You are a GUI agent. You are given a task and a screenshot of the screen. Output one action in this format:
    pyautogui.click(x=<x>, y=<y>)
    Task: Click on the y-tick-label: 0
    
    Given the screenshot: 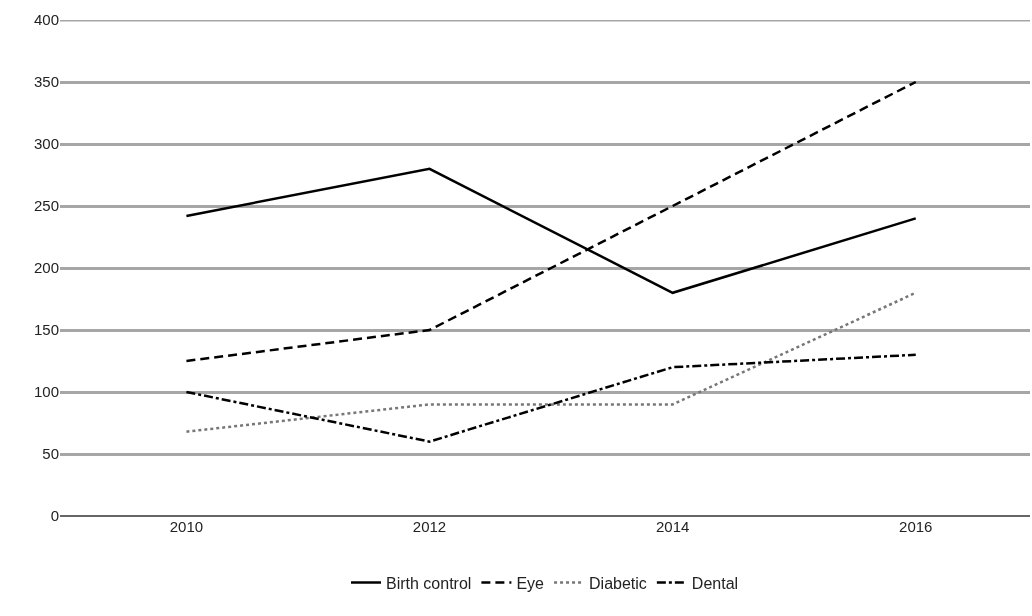 What is the action you would take?
    pyautogui.click(x=54, y=516)
    